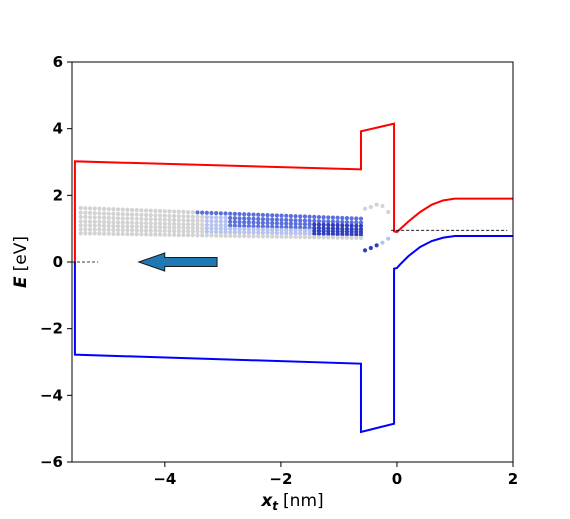 The width and height of the screenshot is (570, 519). I want to click on y-axis-symbol: E, so click(21, 282).